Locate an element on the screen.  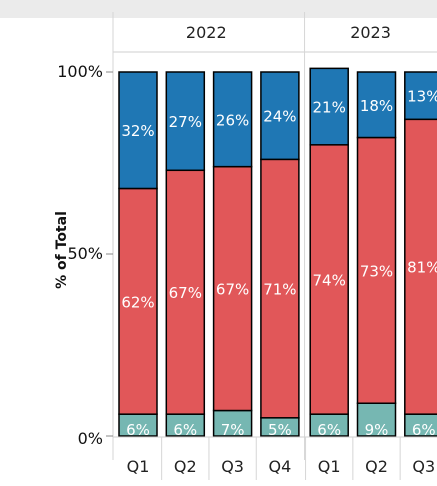
y-tick-label: 50% is located at coordinates (85, 253).